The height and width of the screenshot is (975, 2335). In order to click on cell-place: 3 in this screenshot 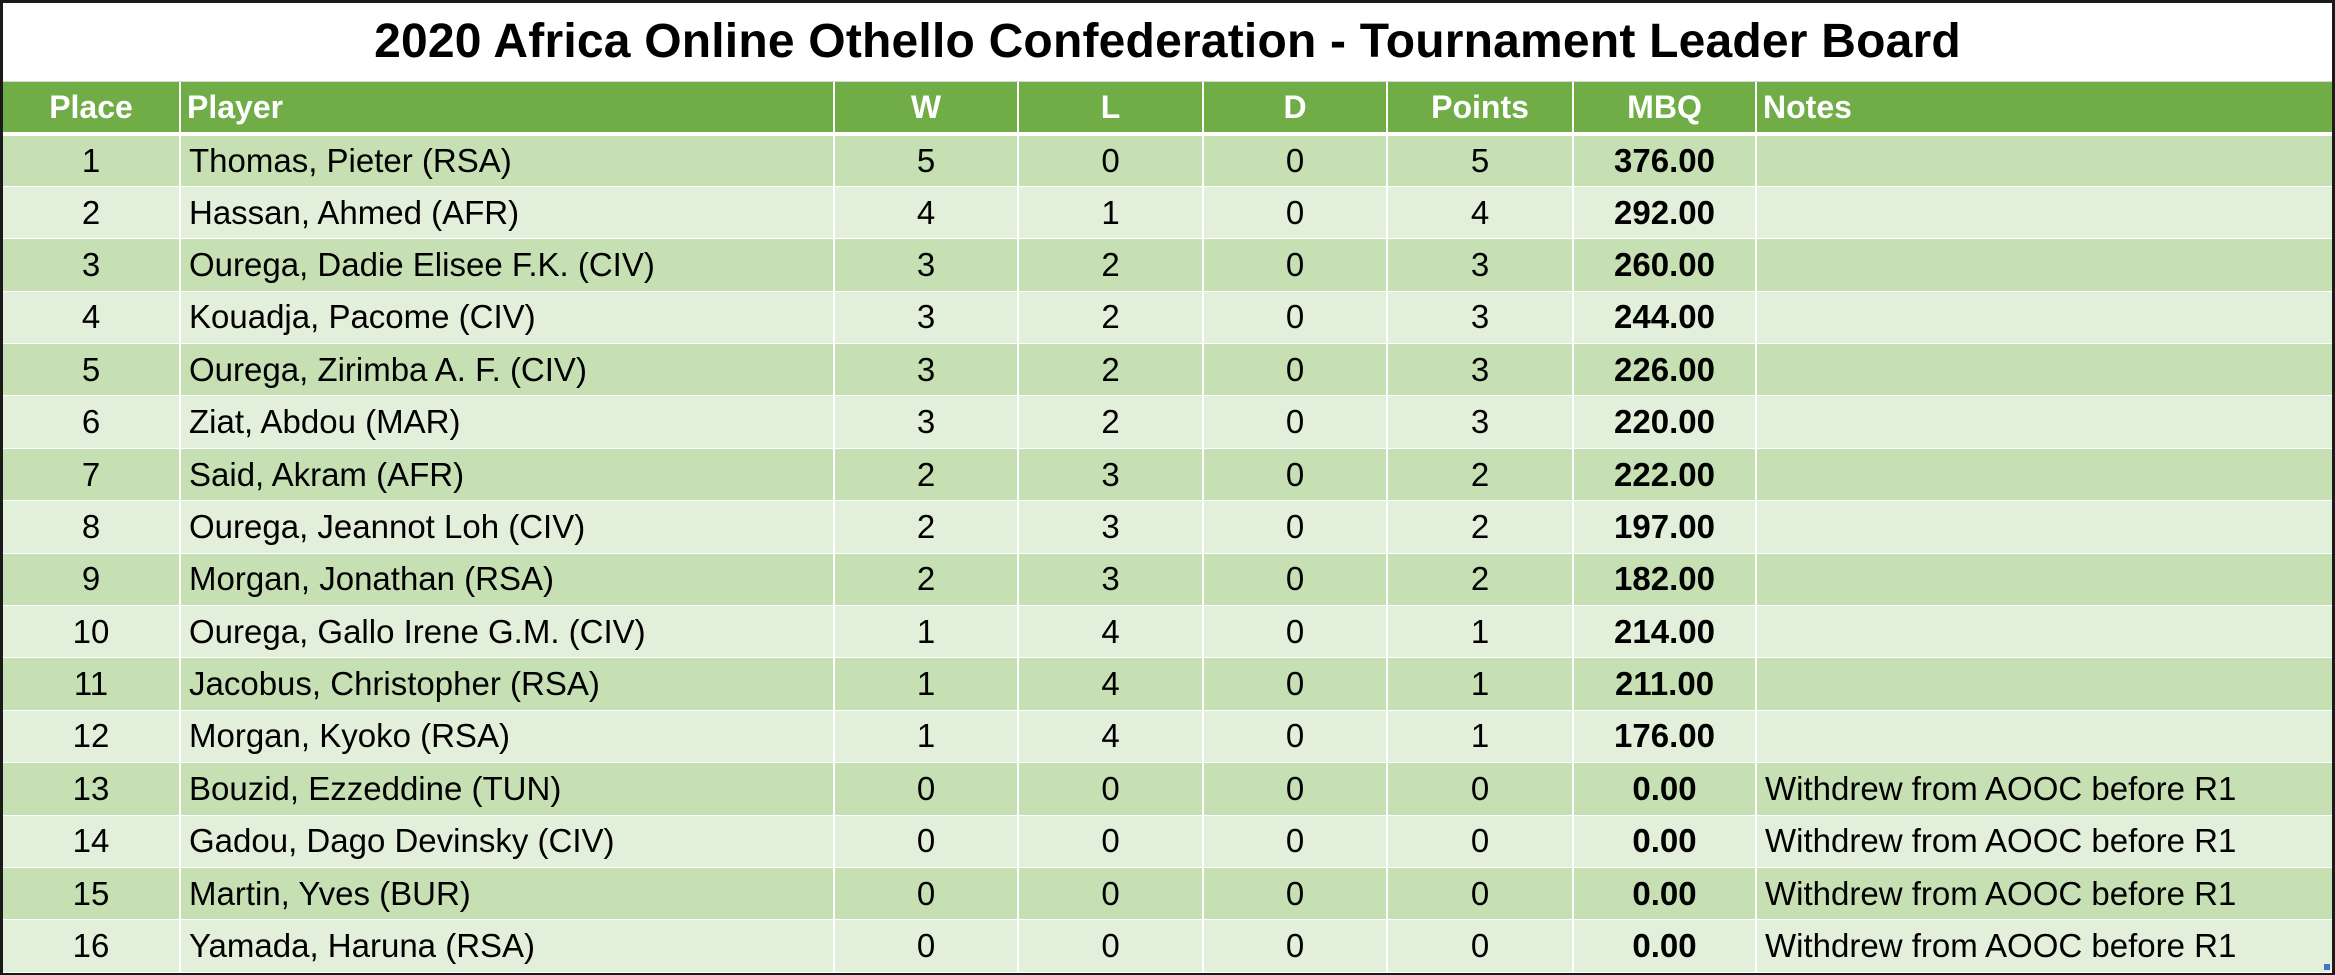, I will do `click(92, 265)`.